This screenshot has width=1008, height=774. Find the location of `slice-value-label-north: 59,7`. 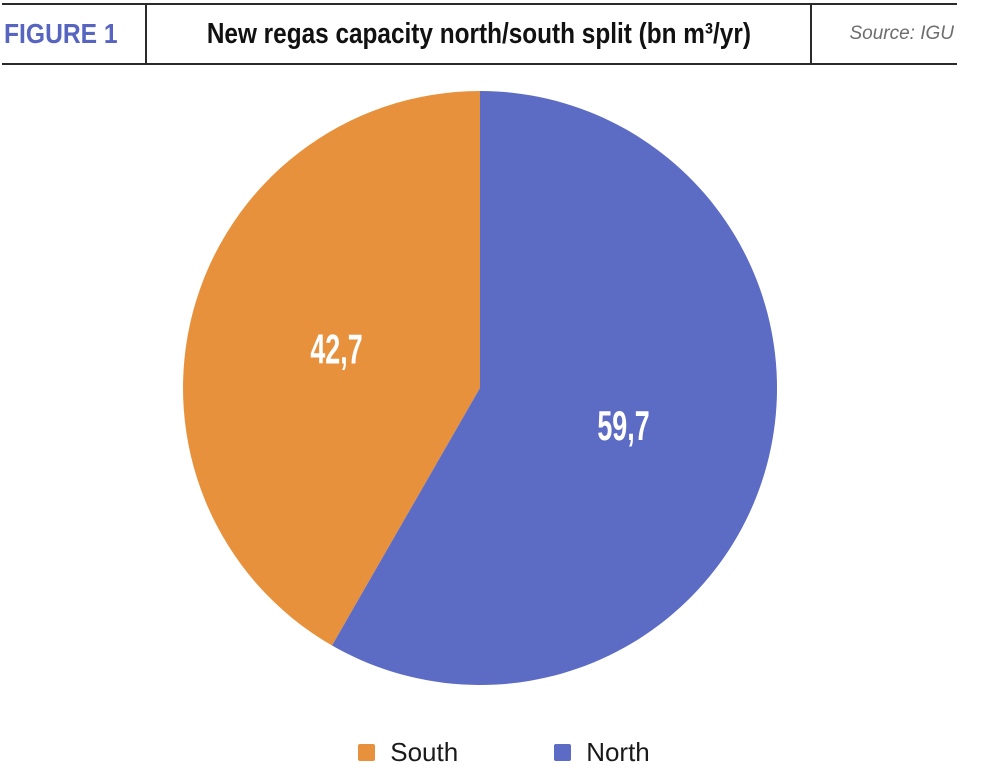

slice-value-label-north: 59,7 is located at coordinates (623, 426).